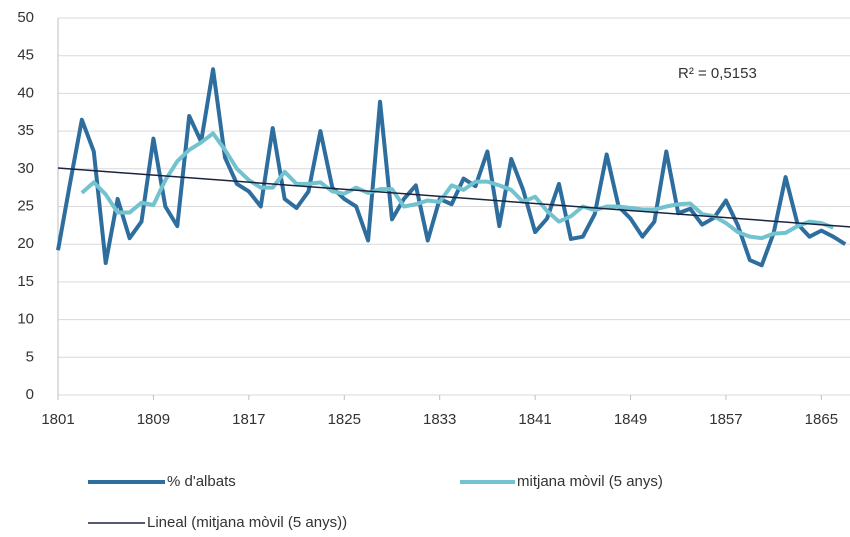 This screenshot has height=537, width=850. What do you see at coordinates (630, 419) in the screenshot?
I see `x-tick-label: 1849` at bounding box center [630, 419].